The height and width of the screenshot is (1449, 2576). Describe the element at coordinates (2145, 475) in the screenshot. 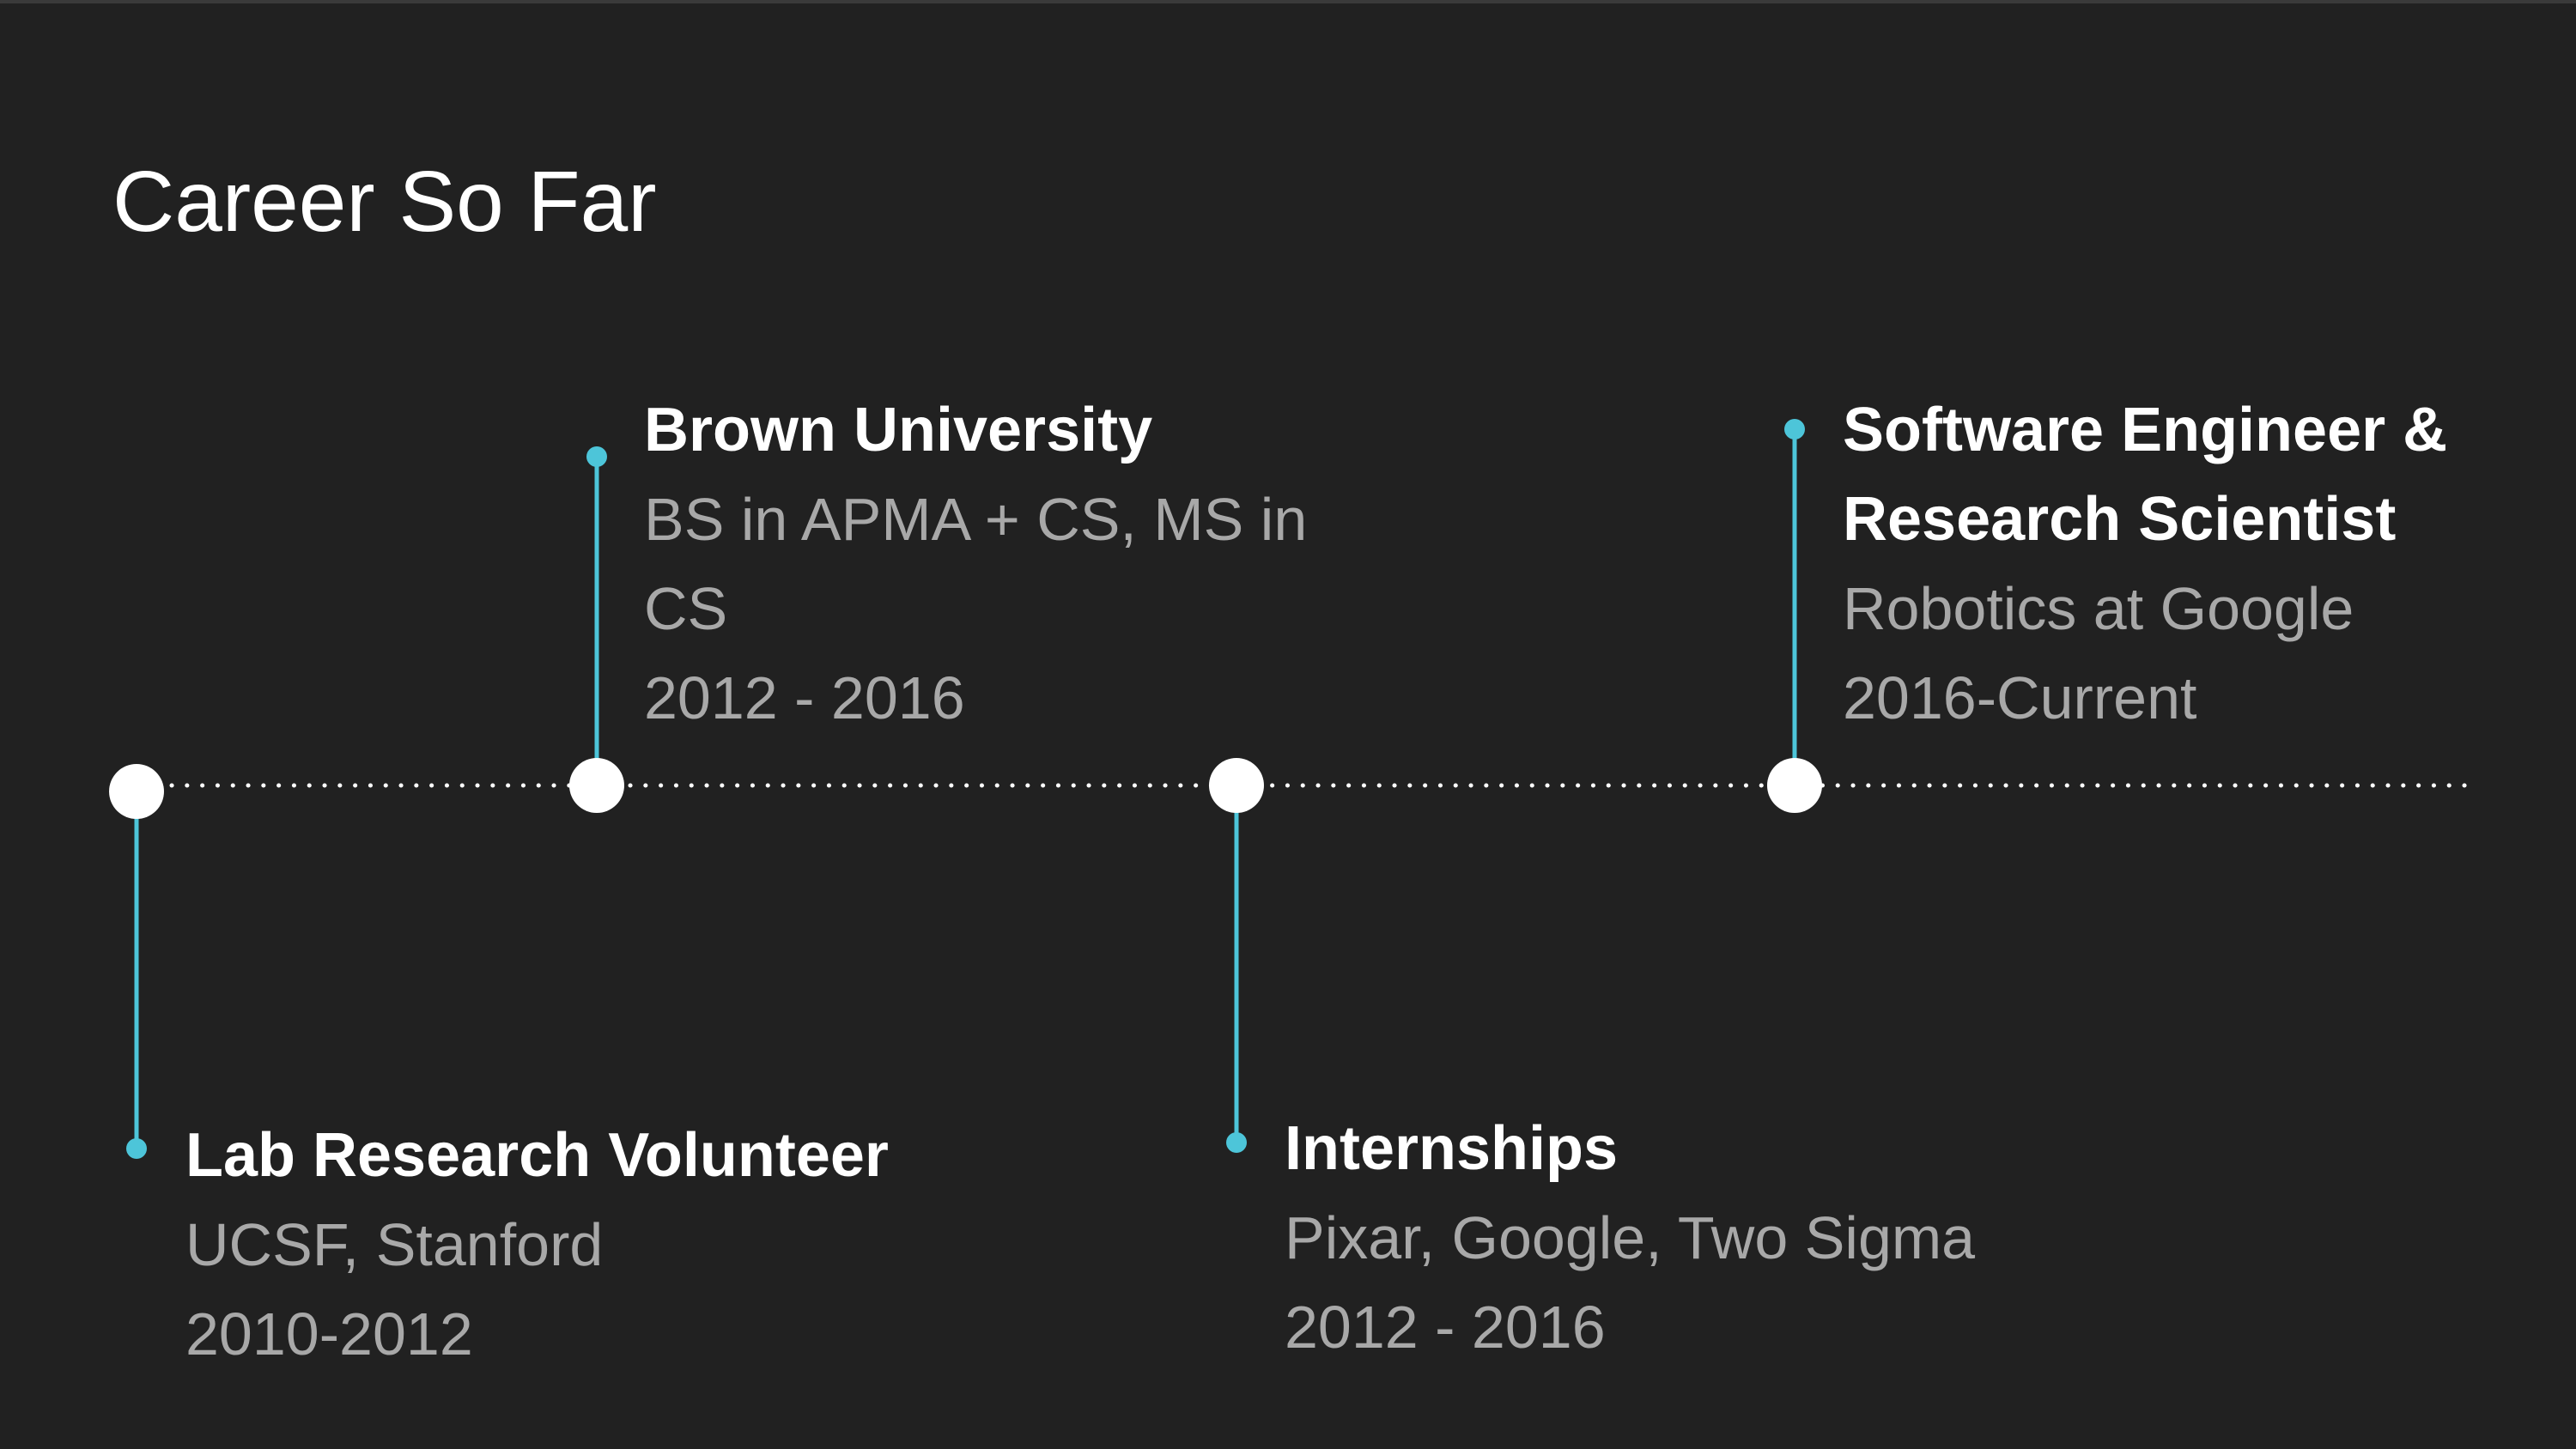

I see `milestone-title: Software Engineer & Research Scientist` at that location.